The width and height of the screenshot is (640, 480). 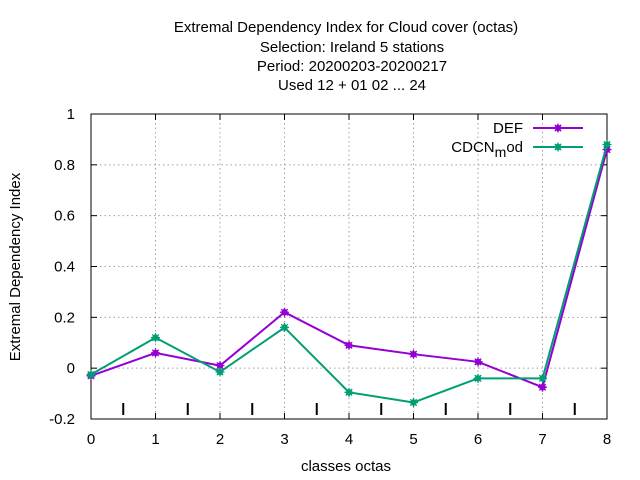 What do you see at coordinates (62, 419) in the screenshot?
I see `y-tick-label: -0.2` at bounding box center [62, 419].